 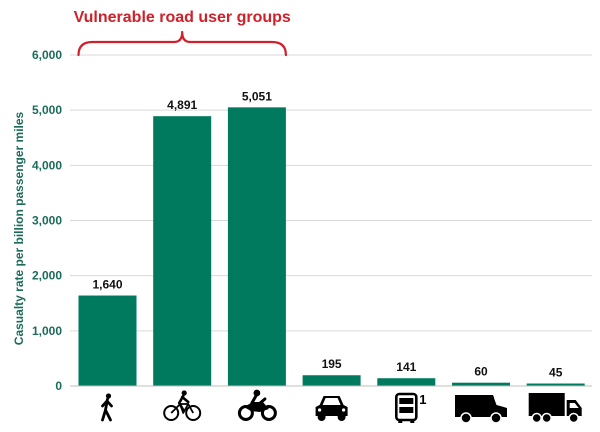 I want to click on y-tick-label: 2,000, so click(x=47, y=276).